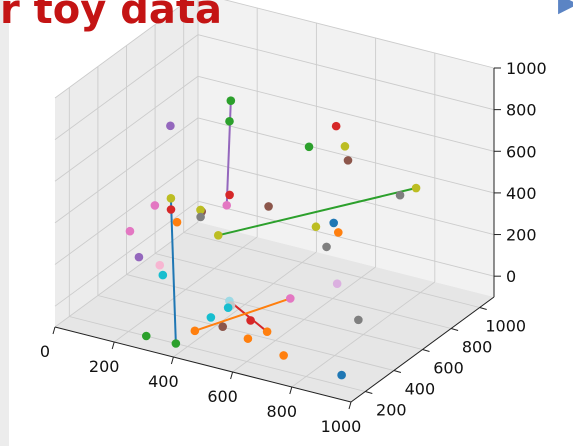  What do you see at coordinates (521, 235) in the screenshot?
I see `z-tick-label: 200` at bounding box center [521, 235].